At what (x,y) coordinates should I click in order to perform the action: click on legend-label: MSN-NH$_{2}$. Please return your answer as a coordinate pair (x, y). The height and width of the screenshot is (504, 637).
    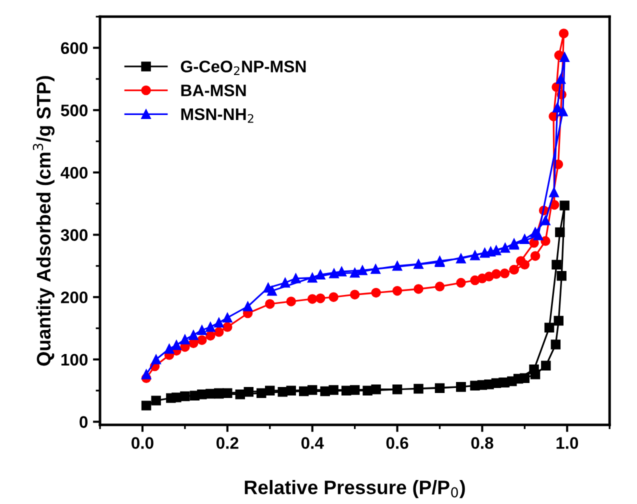
    Looking at the image, I should click on (217, 115).